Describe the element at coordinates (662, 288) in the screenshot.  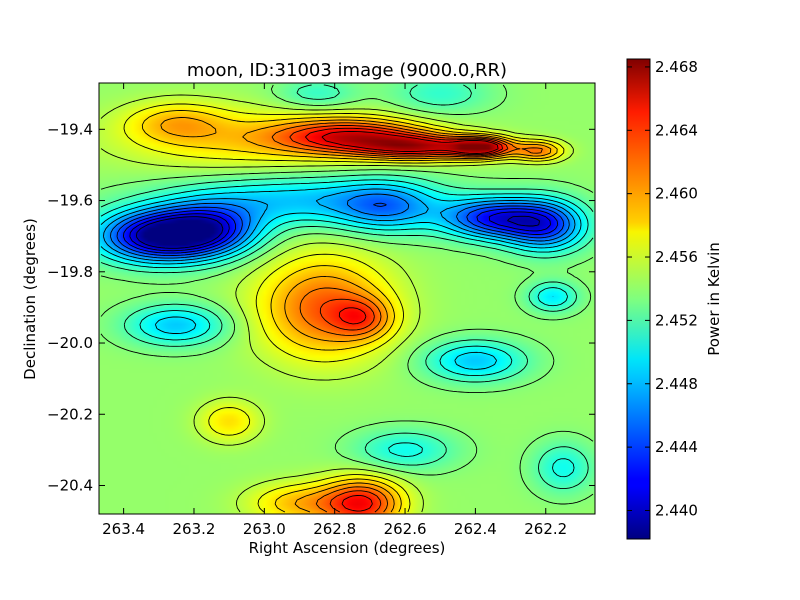
I see `colorbar-ticks: 2.440 2.444 2.448 2.452 2.456 2.460 2.464 2.468` at that location.